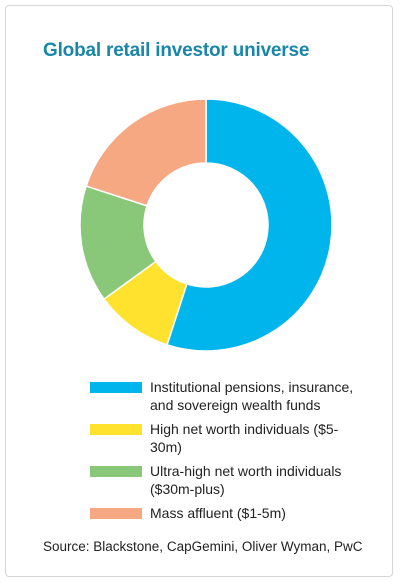  What do you see at coordinates (116, 387) in the screenshot?
I see `legend-swatch-institutional` at bounding box center [116, 387].